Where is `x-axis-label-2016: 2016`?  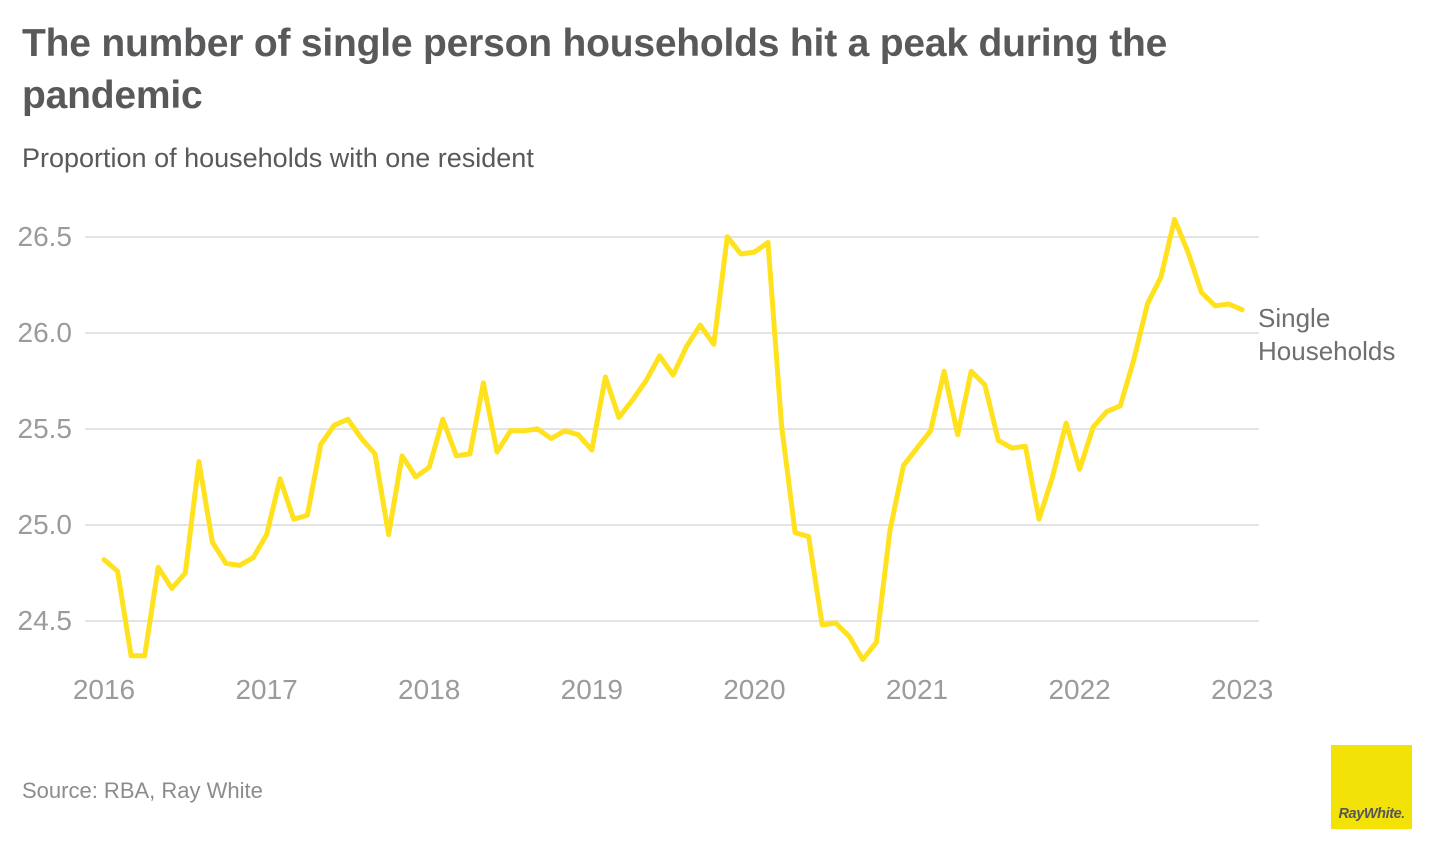 x-axis-label-2016: 2016 is located at coordinates (104, 689).